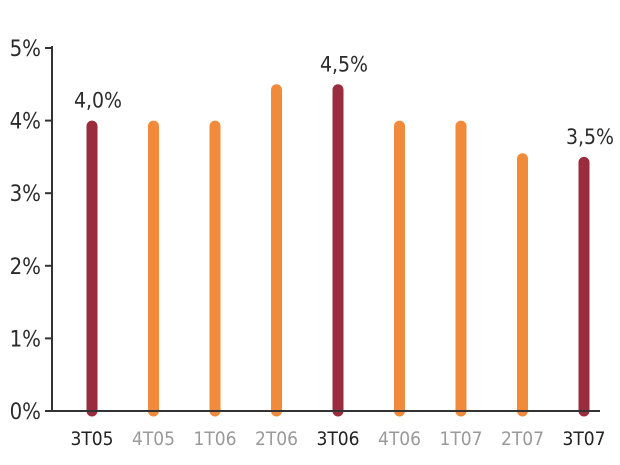 The height and width of the screenshot is (465, 620). What do you see at coordinates (31, 231) in the screenshot?
I see `y-axis-ticks: 0% 1% 2% 3% 4% 5%` at bounding box center [31, 231].